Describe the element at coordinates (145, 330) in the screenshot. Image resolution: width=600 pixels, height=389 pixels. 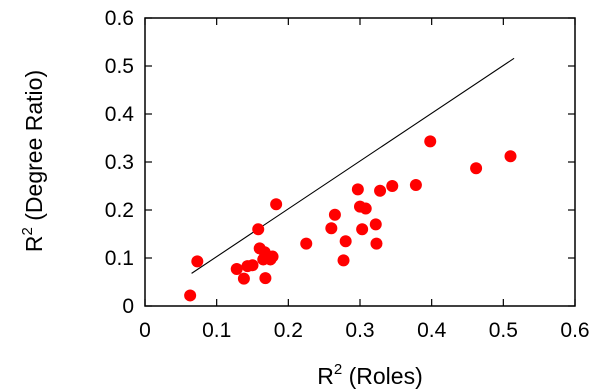
I see `x-tick-label: 0` at that location.